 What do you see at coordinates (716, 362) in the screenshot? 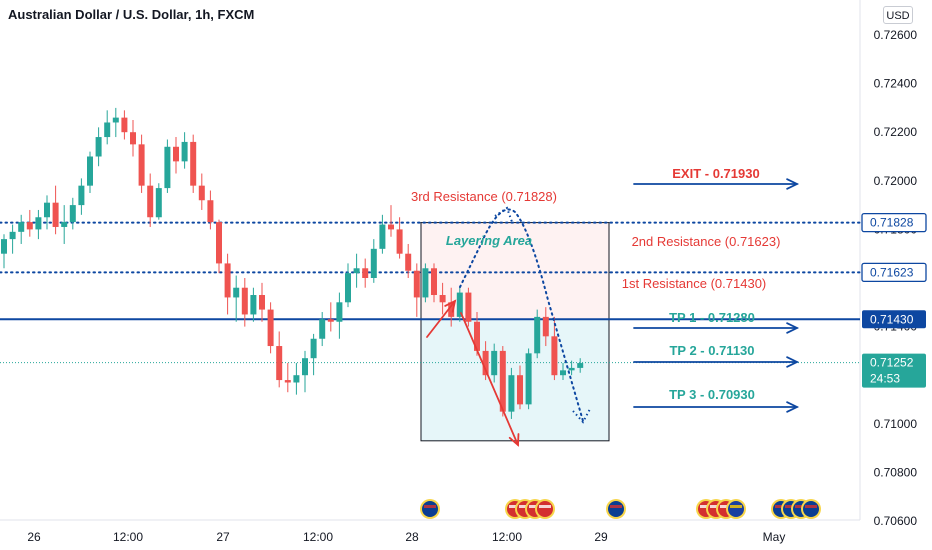
I see `tp2-arrow` at bounding box center [716, 362].